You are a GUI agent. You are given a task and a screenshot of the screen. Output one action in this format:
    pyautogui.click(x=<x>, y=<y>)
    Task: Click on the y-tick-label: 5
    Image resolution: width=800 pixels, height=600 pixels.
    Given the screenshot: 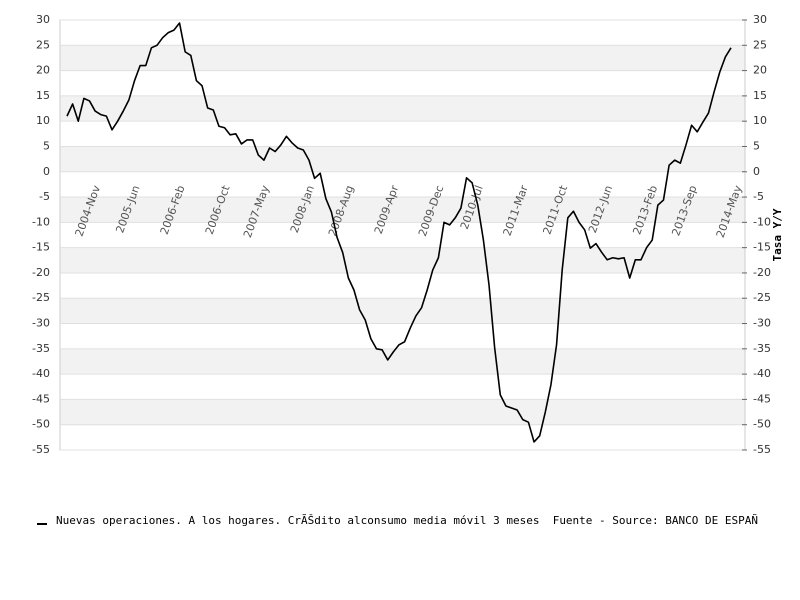 What is the action you would take?
    pyautogui.click(x=46, y=145)
    